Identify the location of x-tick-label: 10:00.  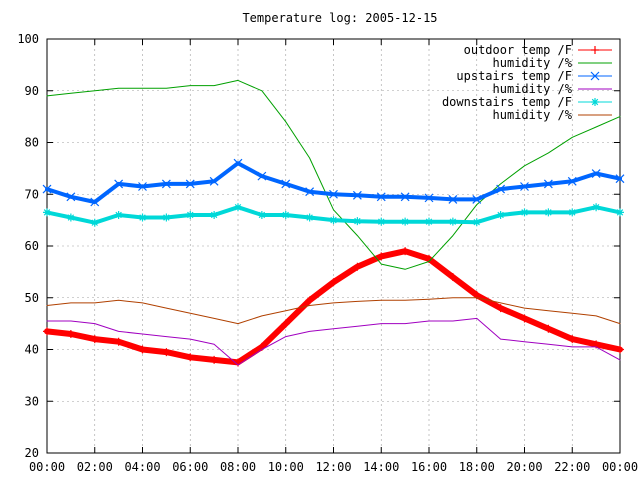
(286, 467).